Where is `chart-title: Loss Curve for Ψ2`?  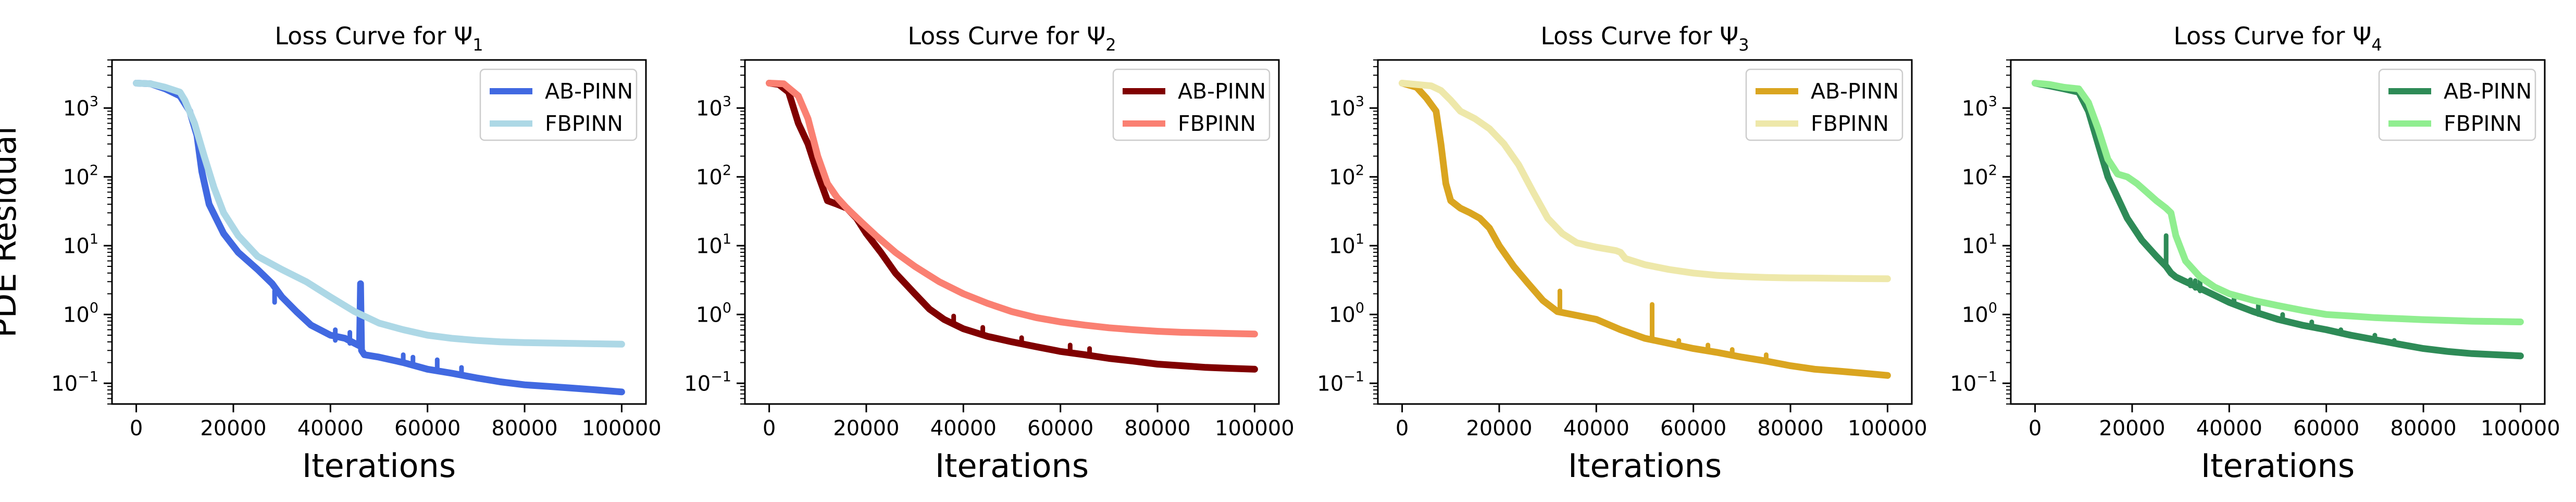 chart-title: Loss Curve for Ψ2 is located at coordinates (1011, 39).